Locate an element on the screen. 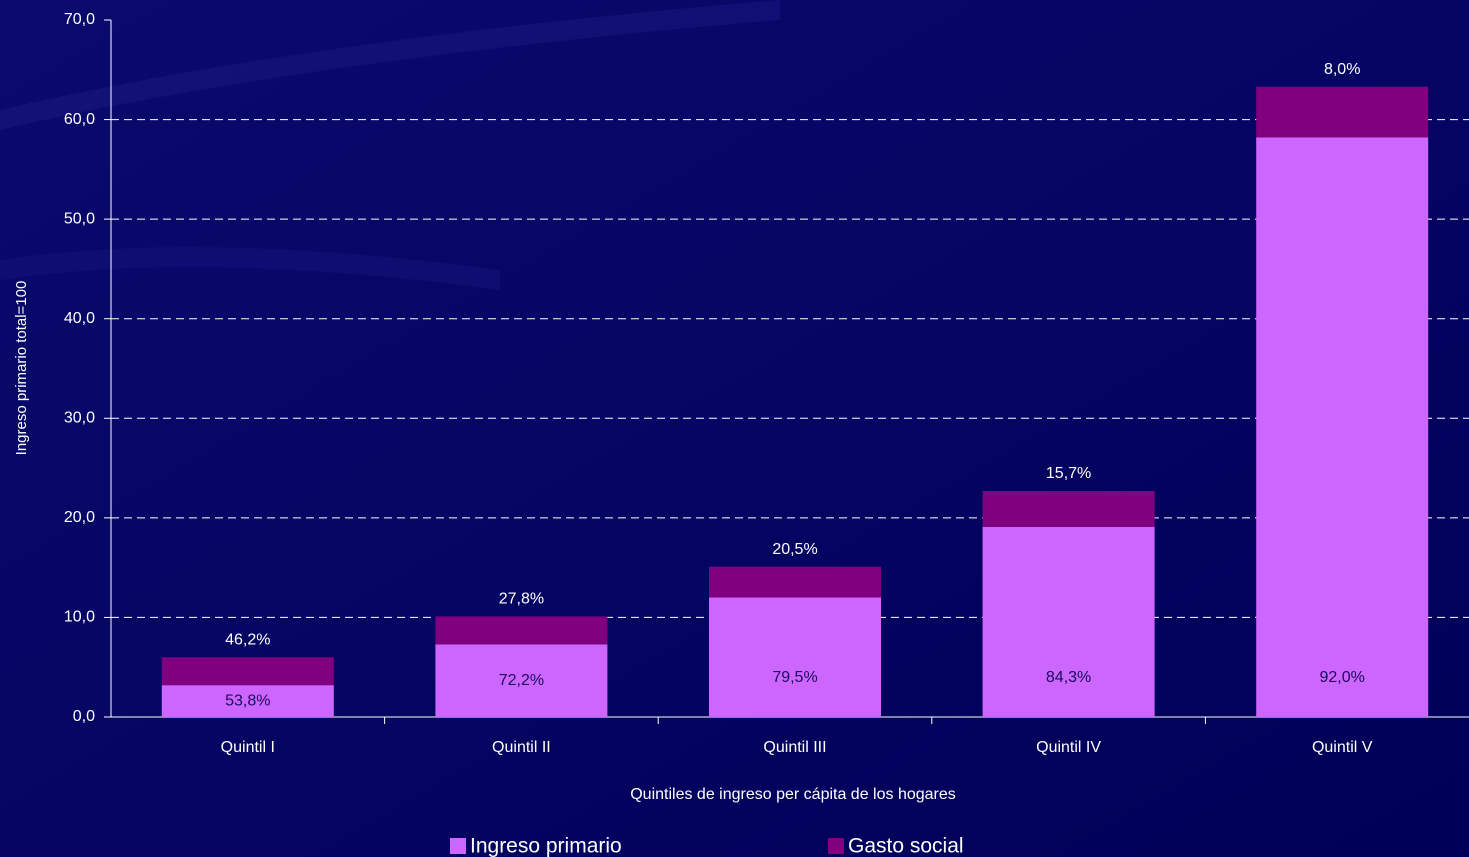  x-tick-label: Quintil I is located at coordinates (248, 747).